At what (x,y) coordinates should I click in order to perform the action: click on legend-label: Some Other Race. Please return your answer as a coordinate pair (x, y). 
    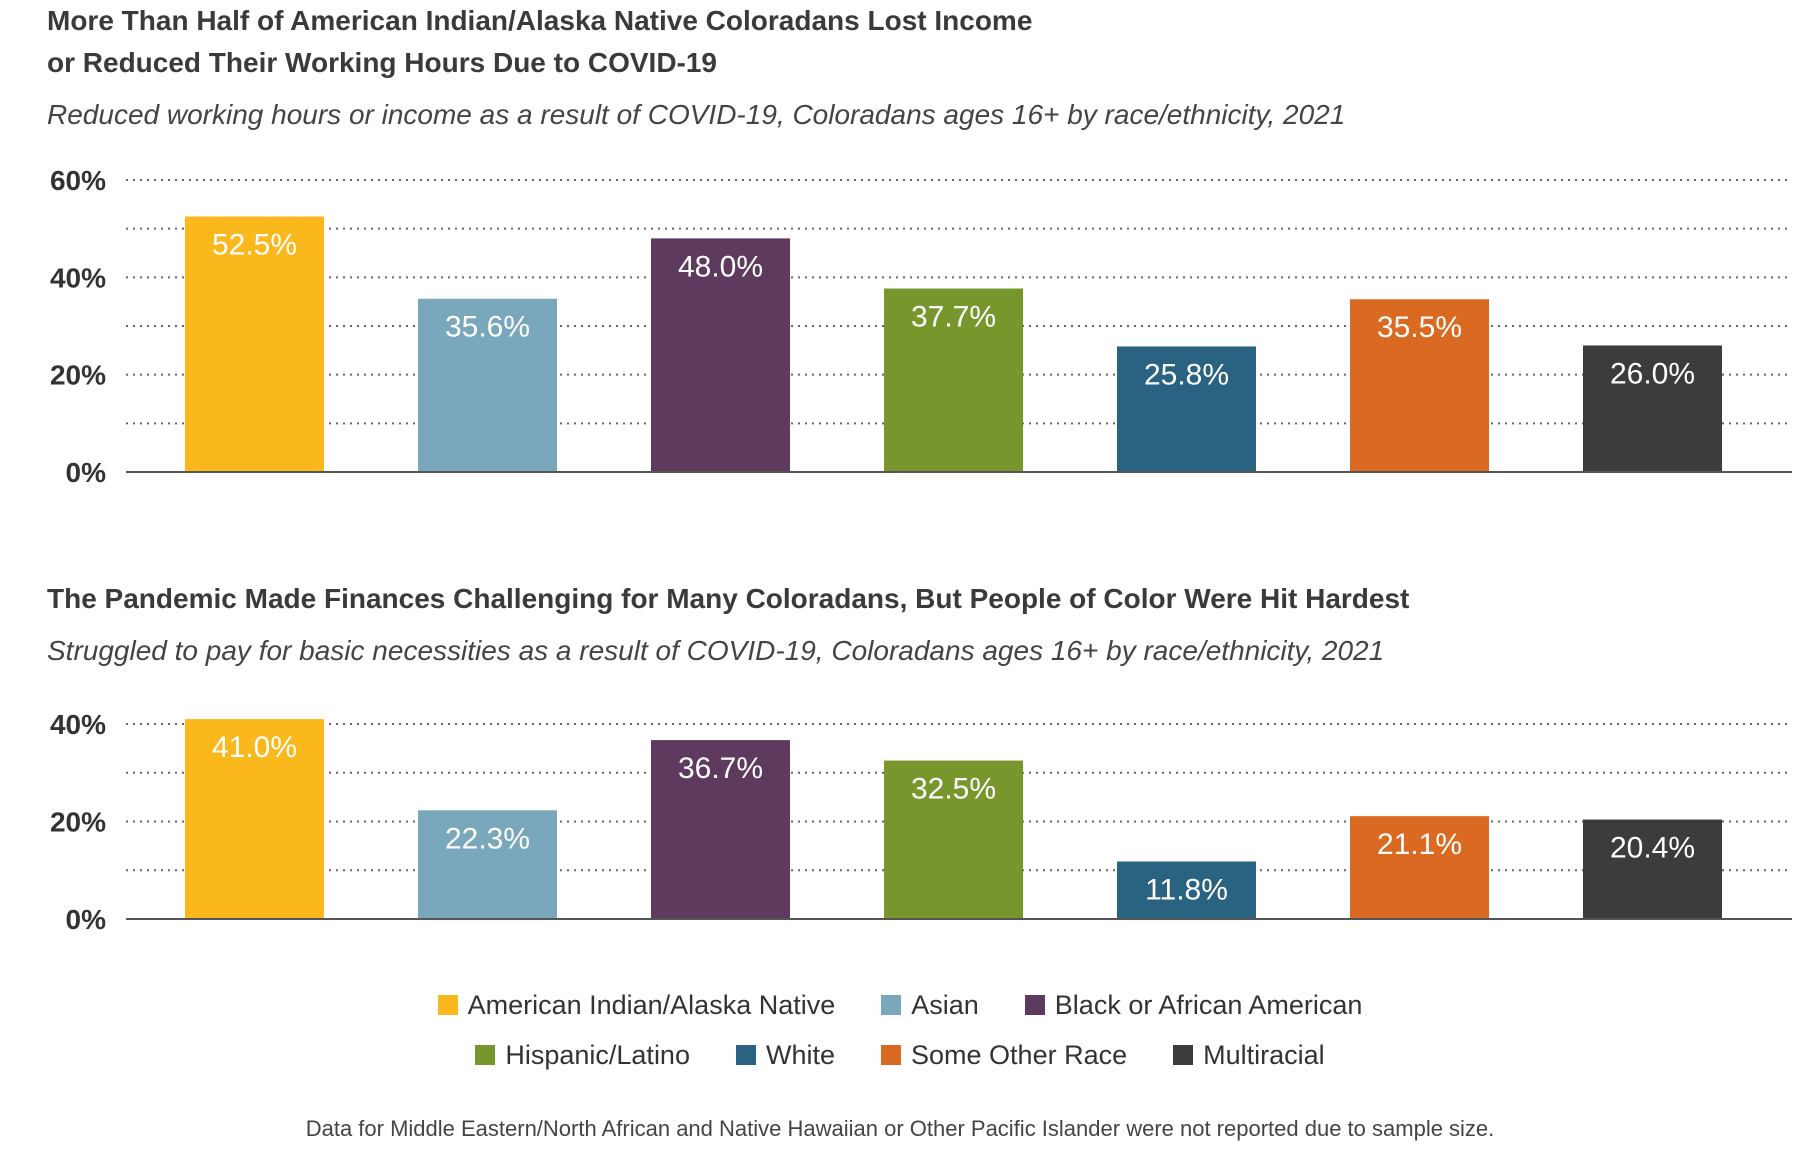
    Looking at the image, I should click on (1019, 1054).